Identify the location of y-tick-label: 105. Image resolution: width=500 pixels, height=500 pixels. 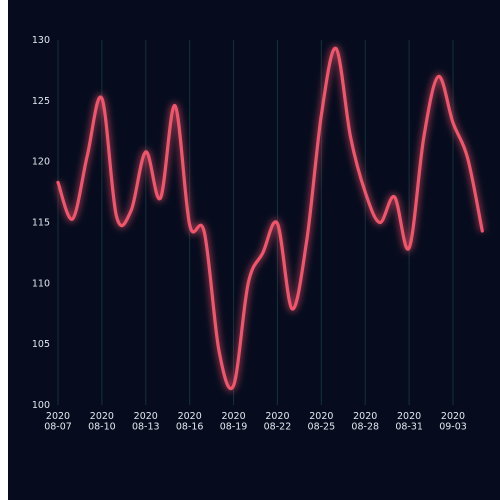
(41, 344).